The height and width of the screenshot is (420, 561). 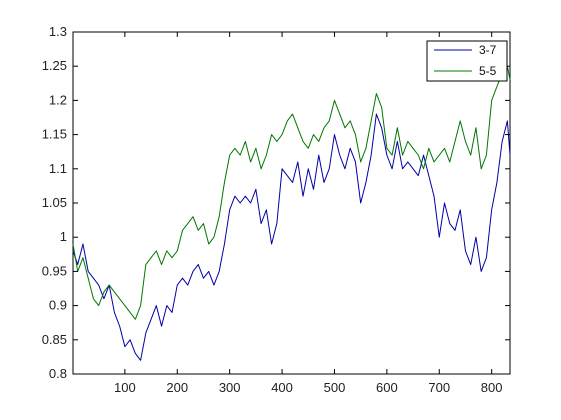 What do you see at coordinates (63, 236) in the screenshot?
I see `y-tick-label: 1` at bounding box center [63, 236].